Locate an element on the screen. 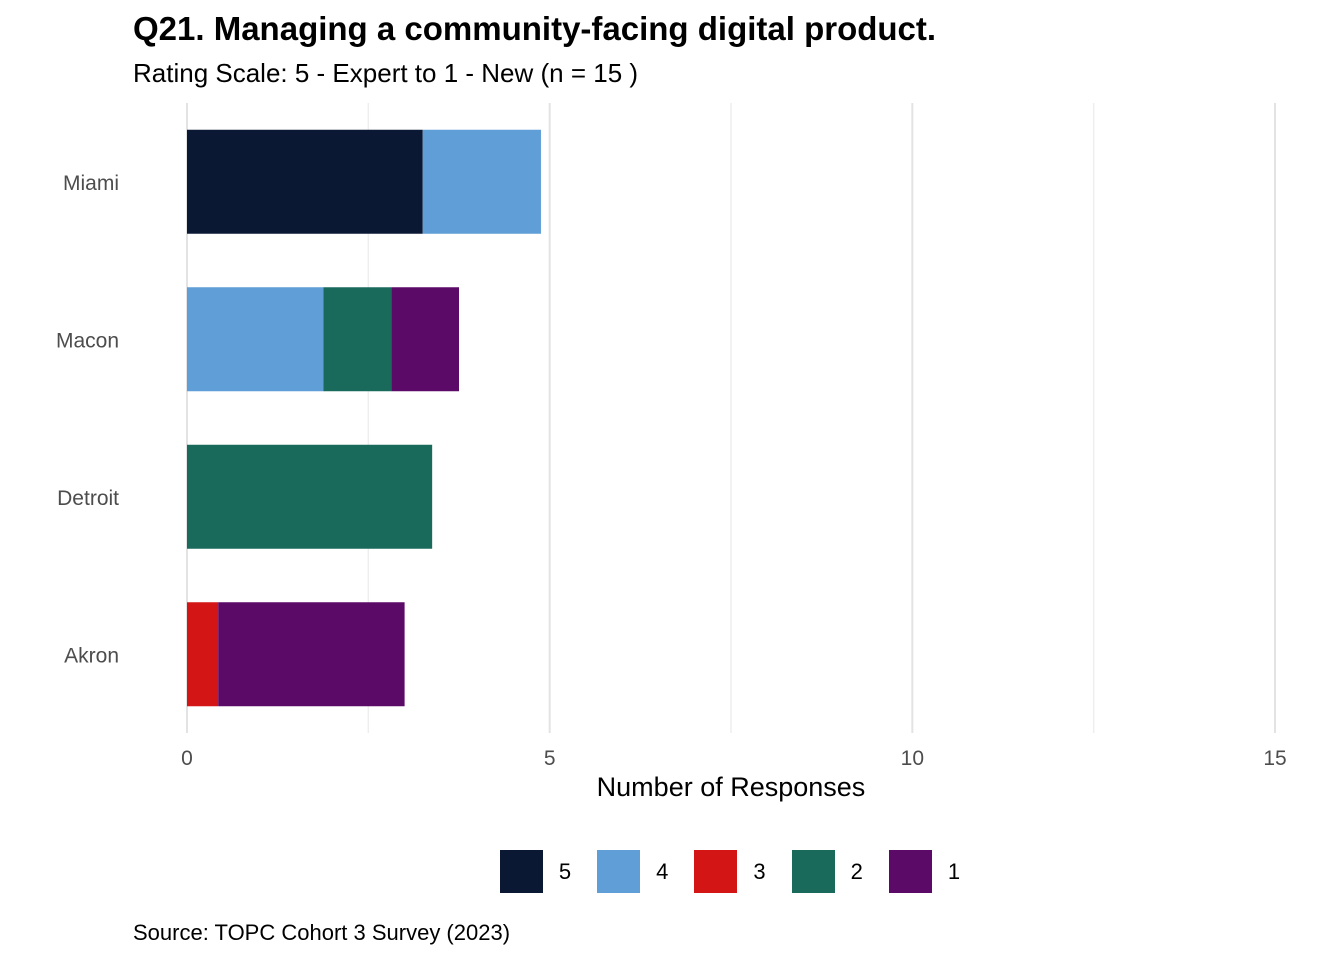 This screenshot has height=960, width=1344. legend: 5 4 3 2 1 is located at coordinates (672, 871).